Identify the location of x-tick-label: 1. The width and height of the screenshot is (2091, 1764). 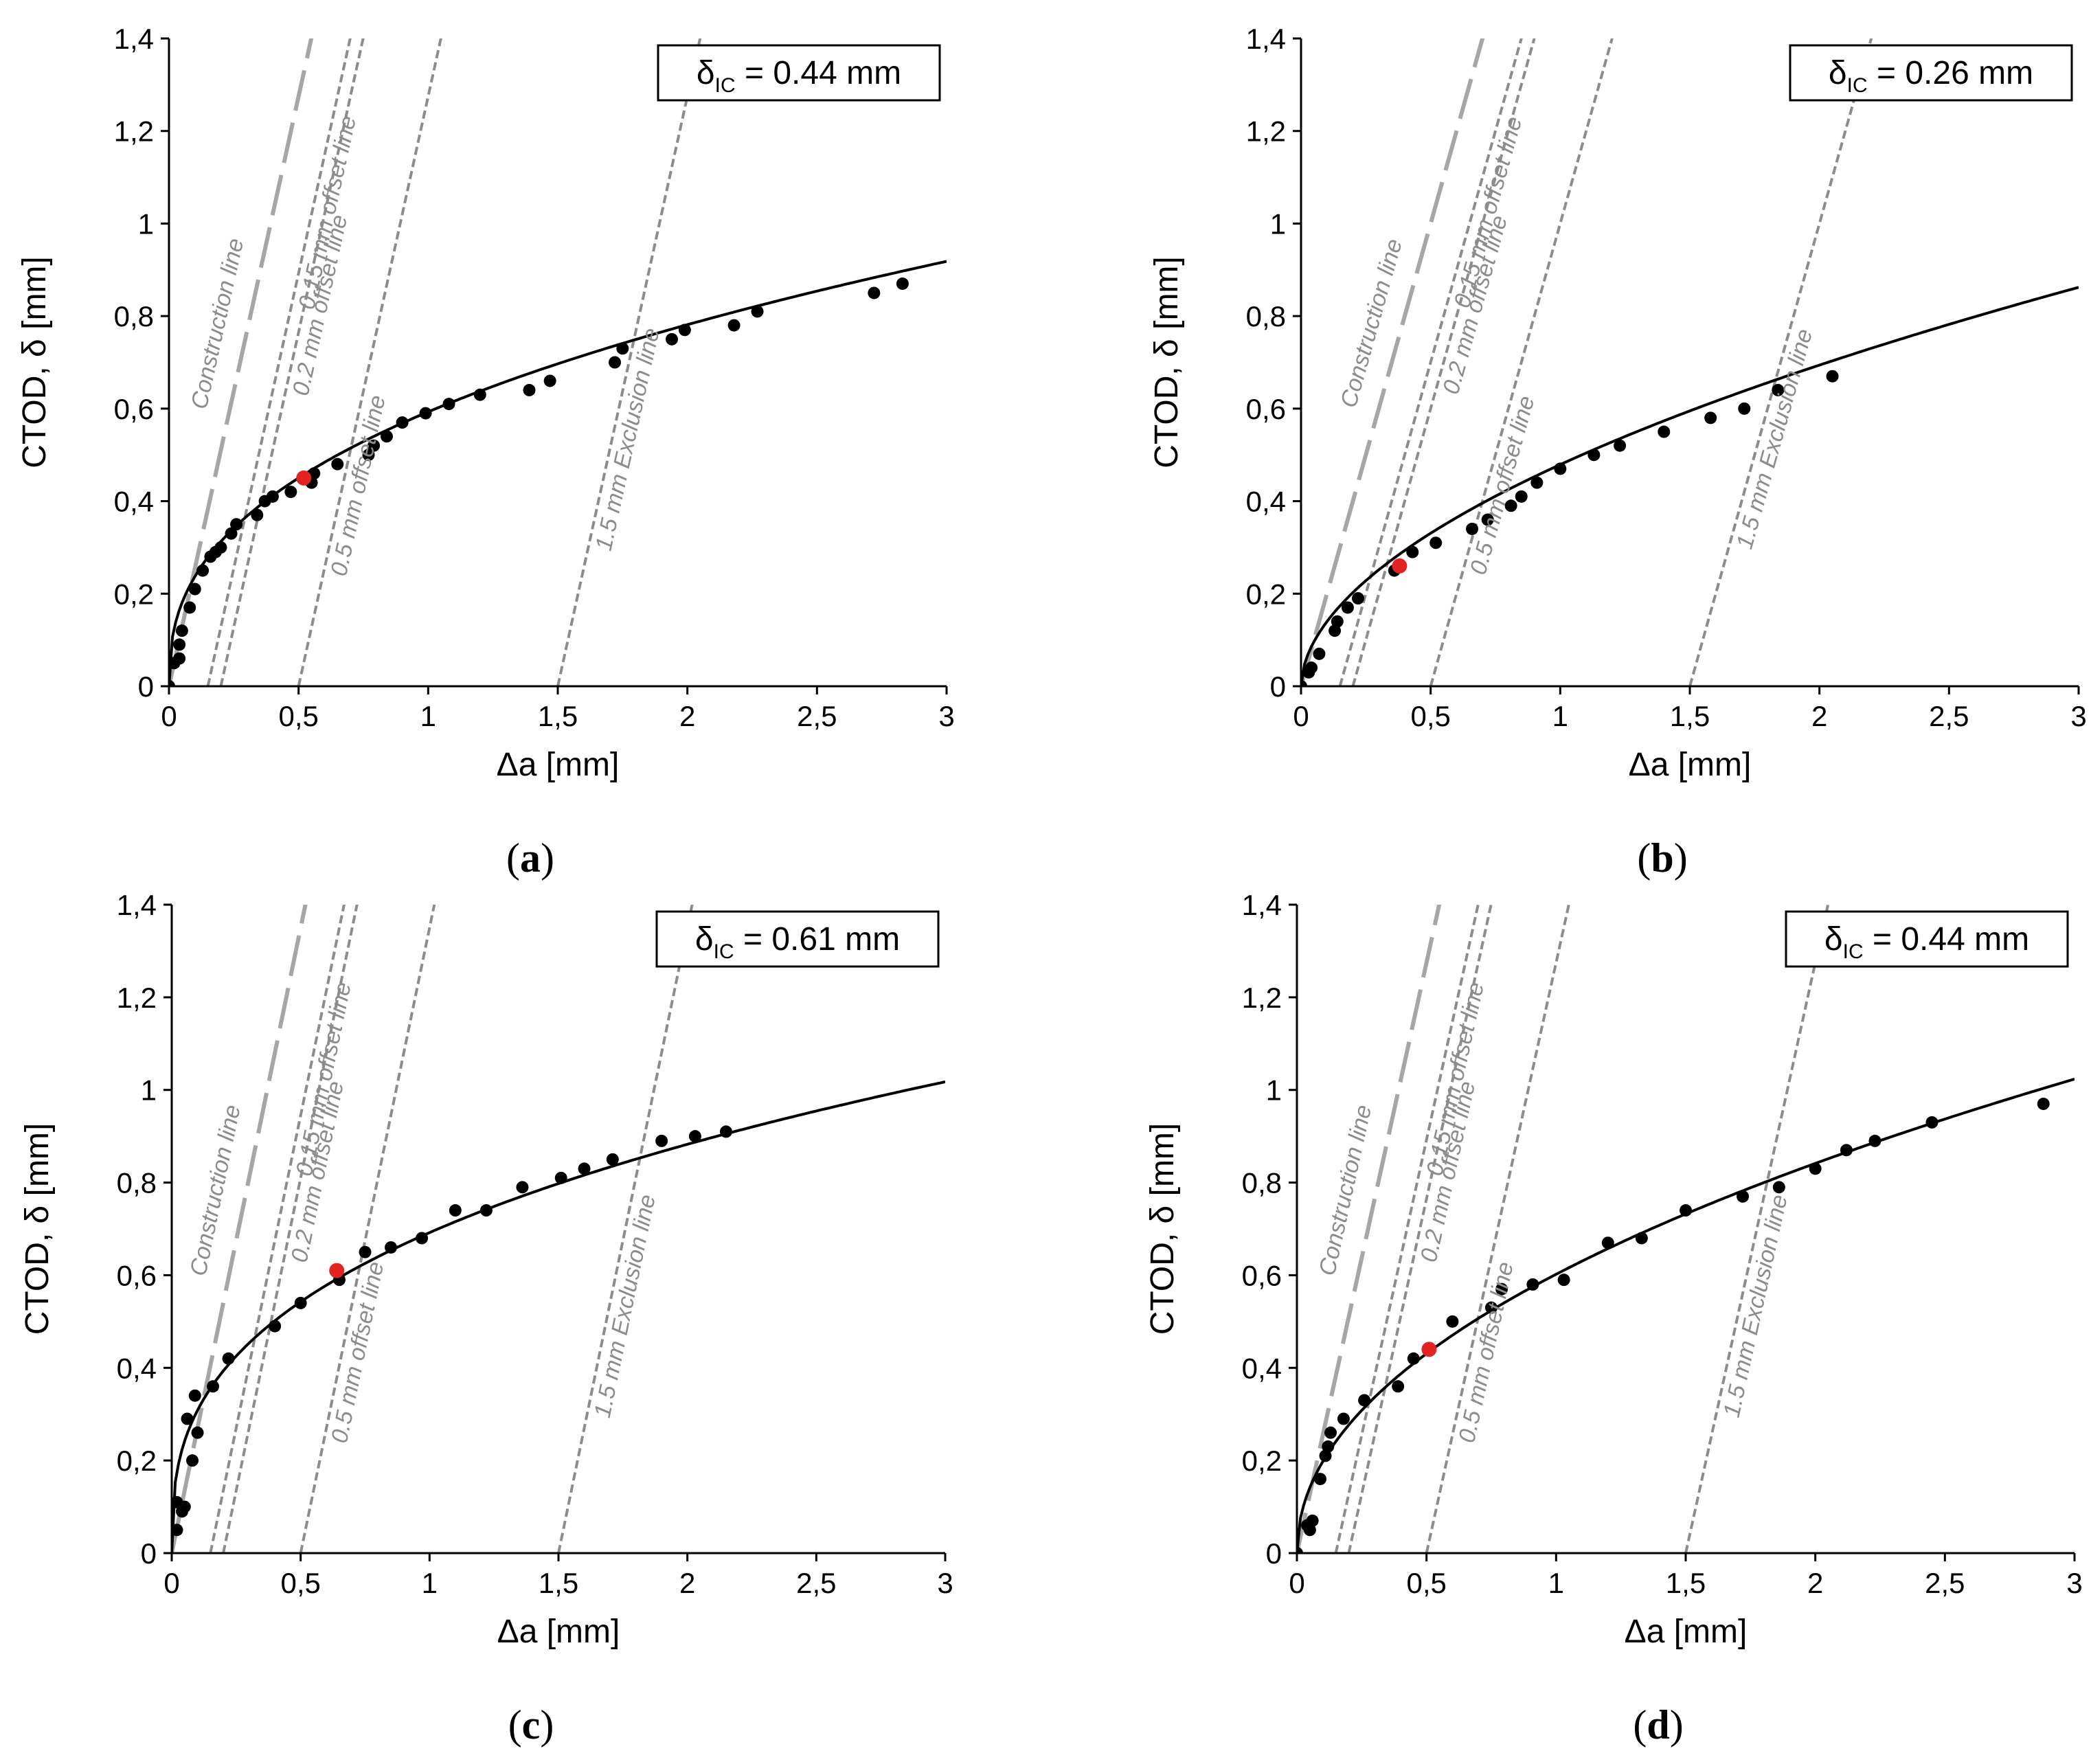
(1556, 1583).